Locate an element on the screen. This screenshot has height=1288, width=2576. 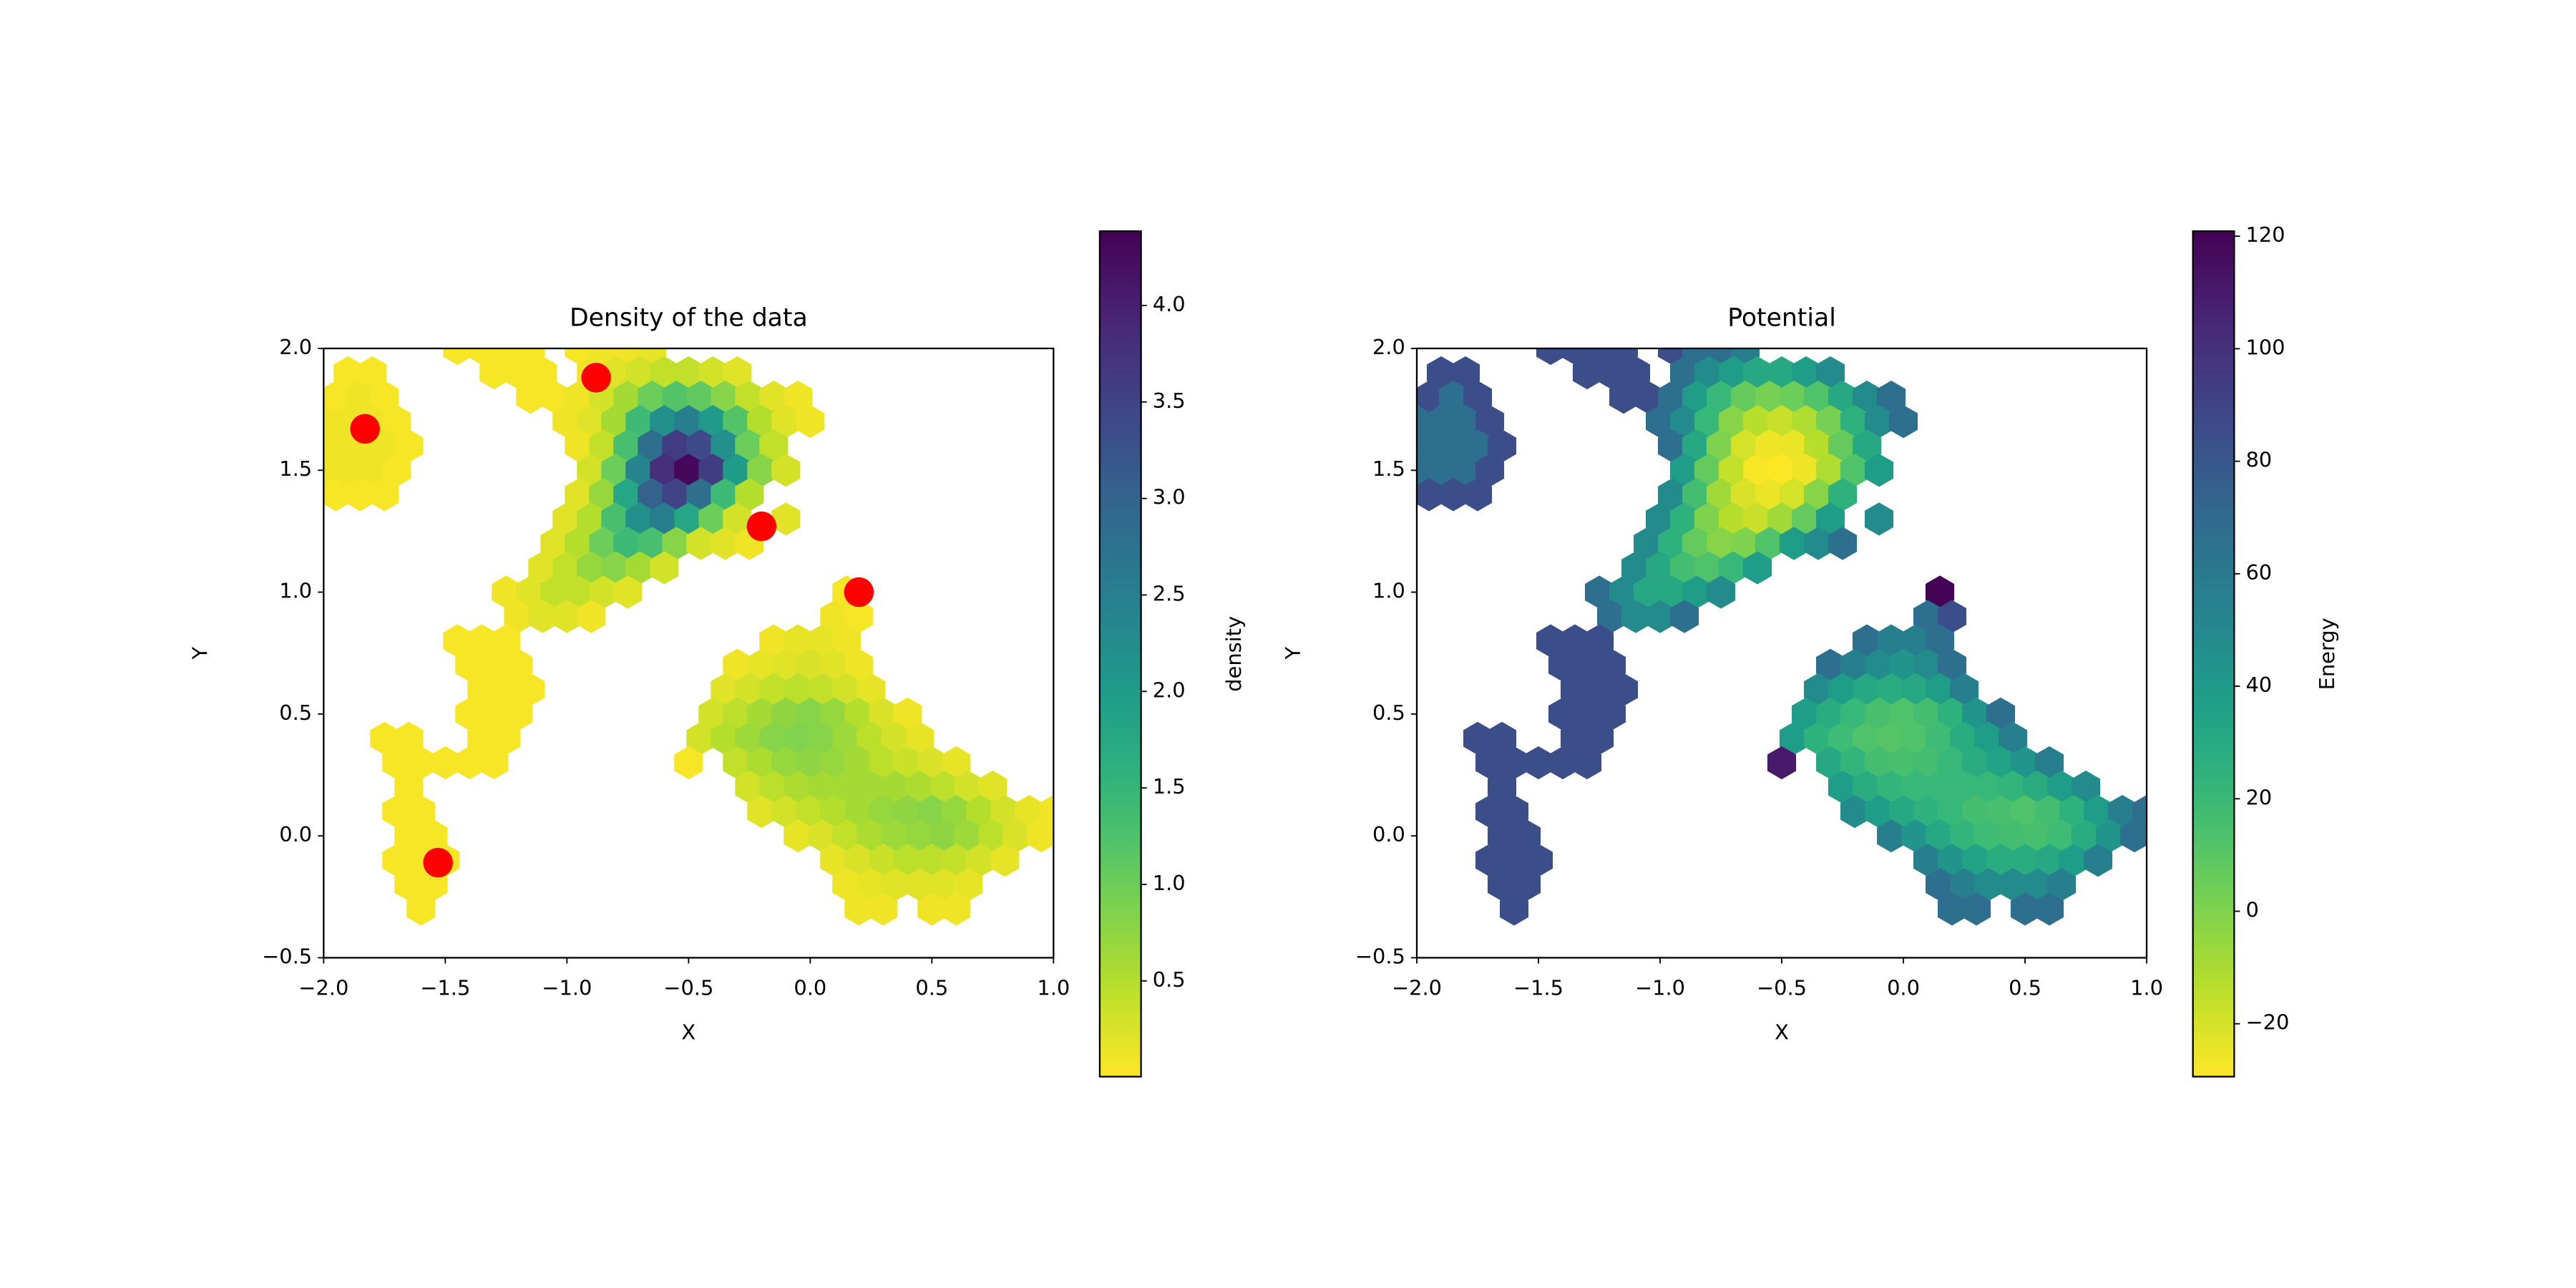
colorbar-tick-label: 2.5 is located at coordinates (1169, 593).